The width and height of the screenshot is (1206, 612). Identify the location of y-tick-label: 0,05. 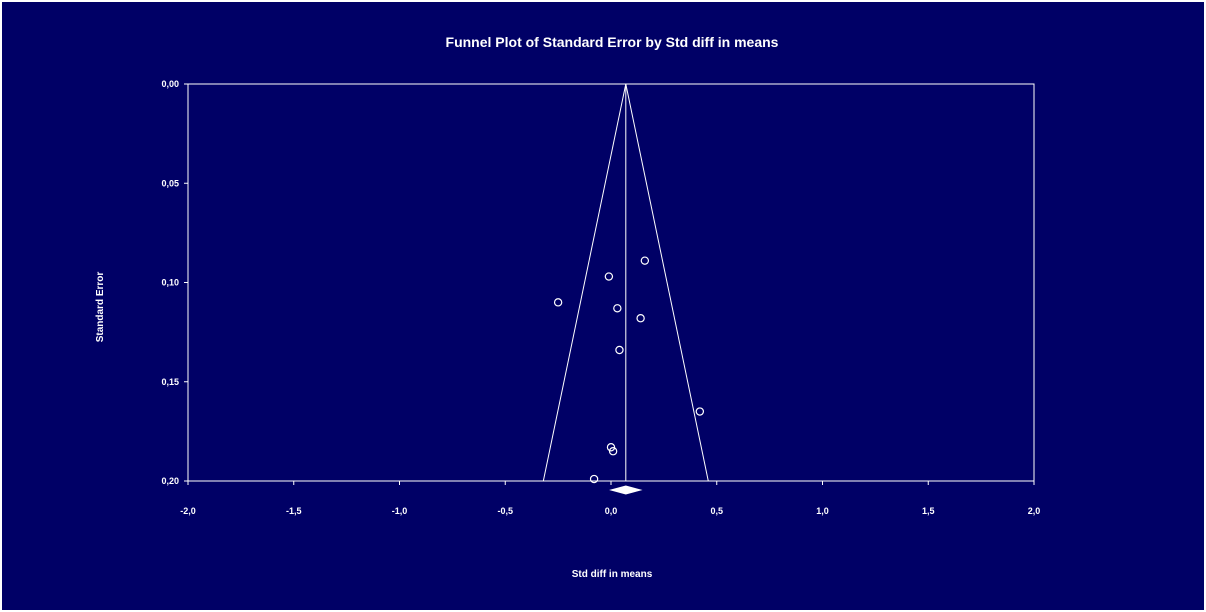
(170, 183).